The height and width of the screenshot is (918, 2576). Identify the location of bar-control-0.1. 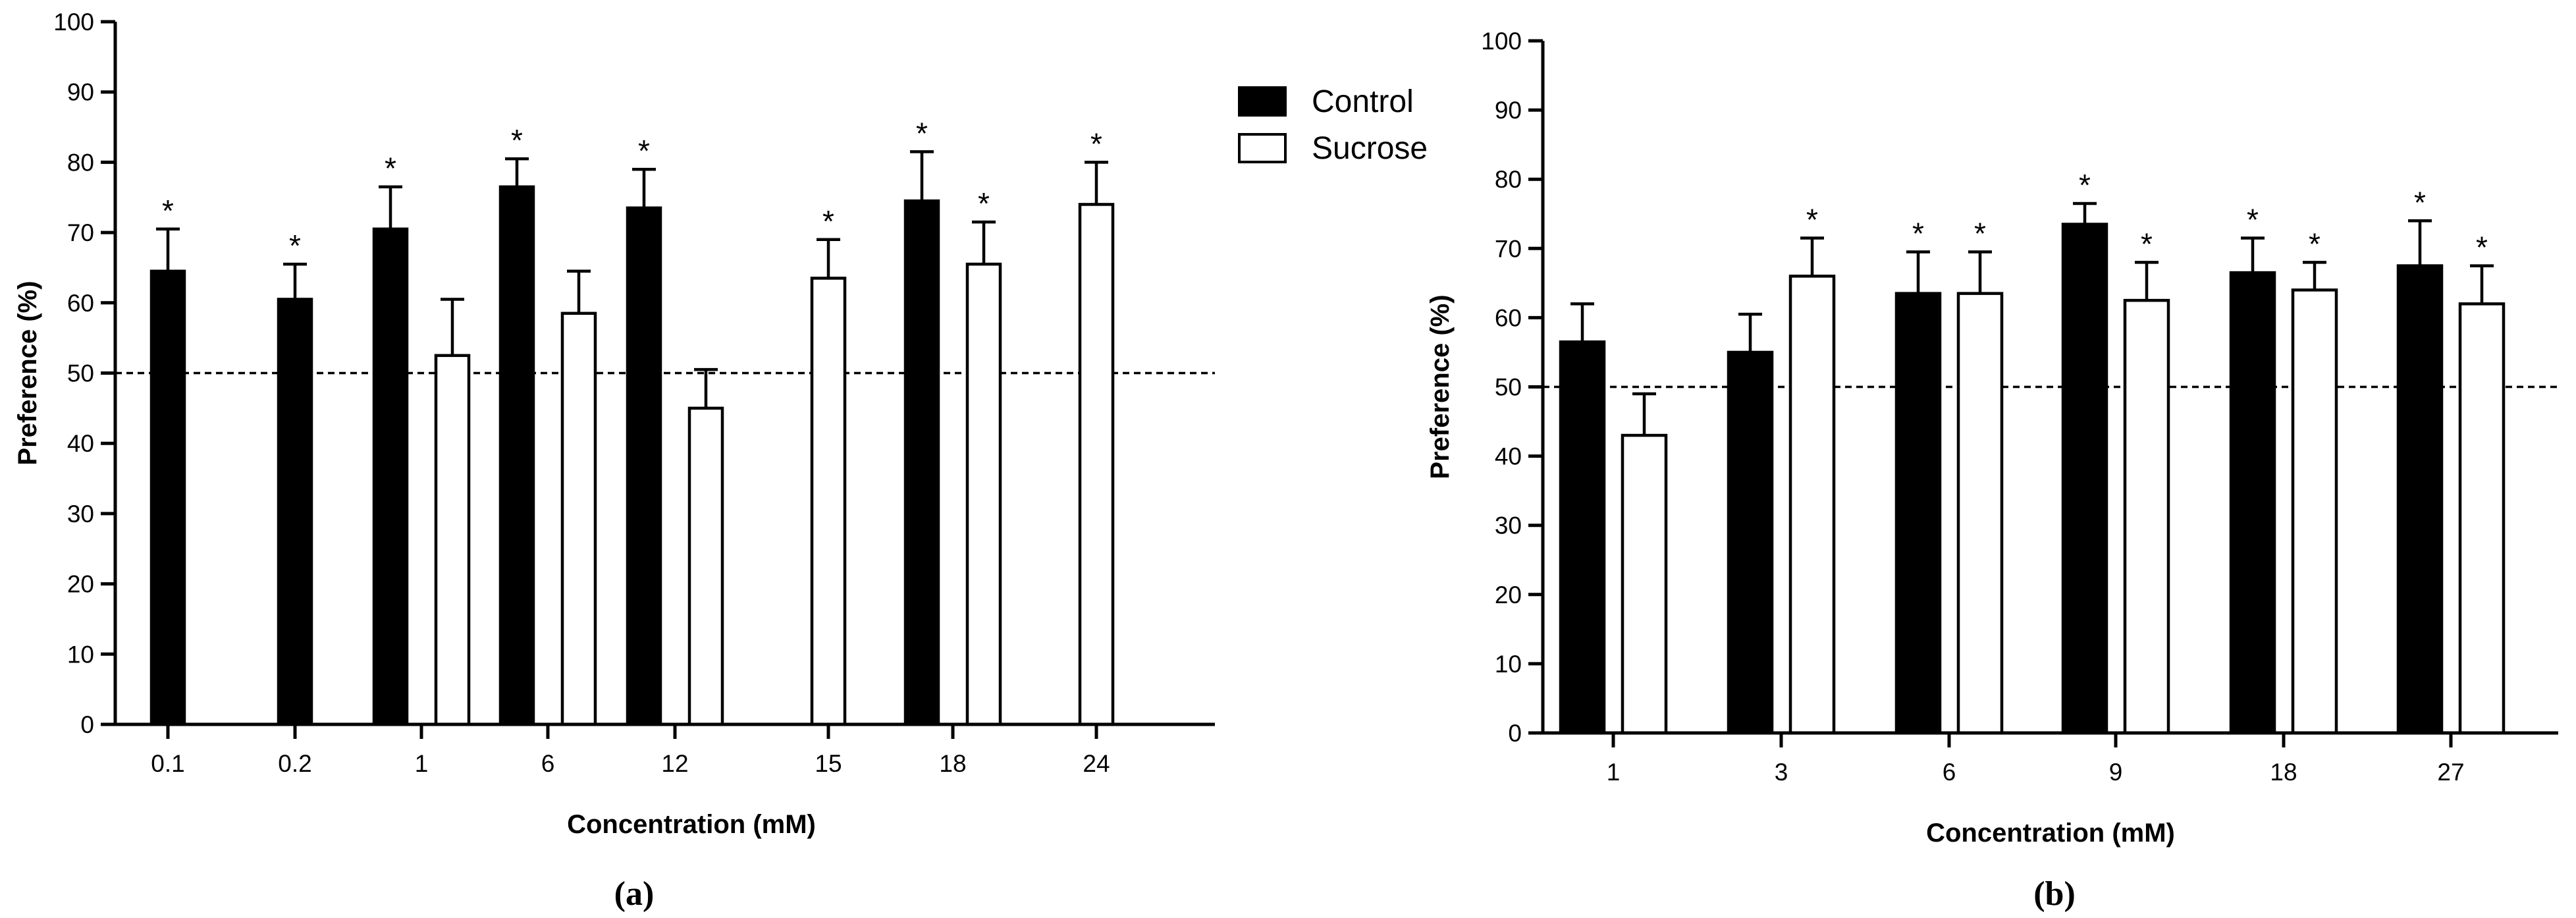
(167, 498).